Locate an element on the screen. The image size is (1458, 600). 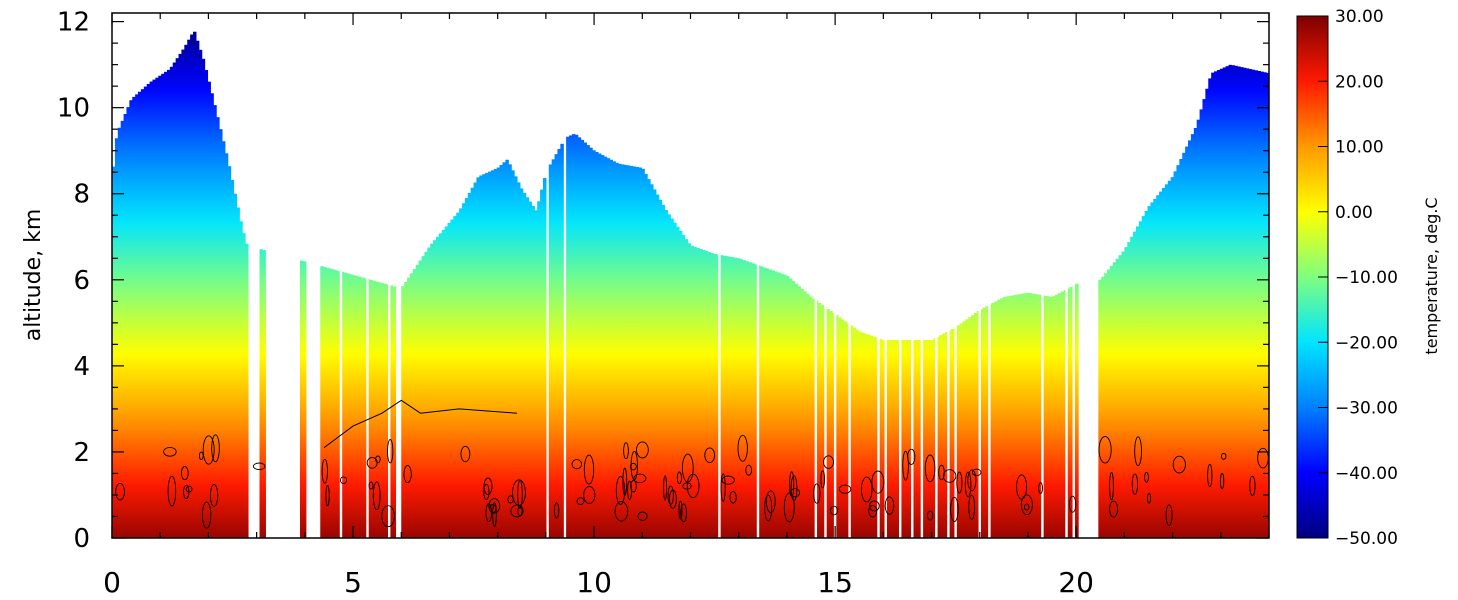
colorbar-tick-label: −50.00 is located at coordinates (1366, 539).